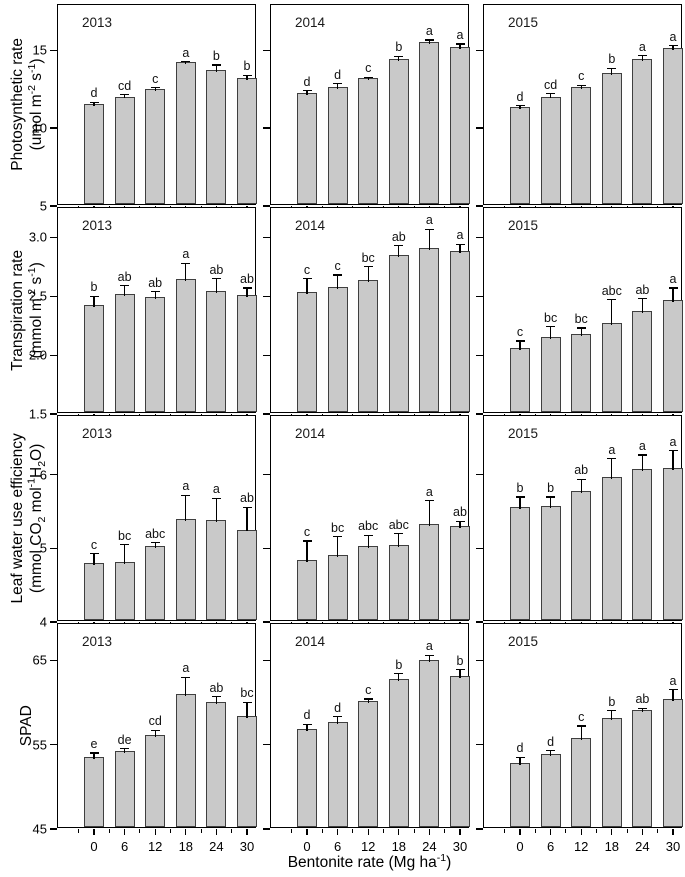 This screenshot has height=877, width=685. What do you see at coordinates (37, 61) in the screenshot?
I see `label-text: )` at bounding box center [37, 61].